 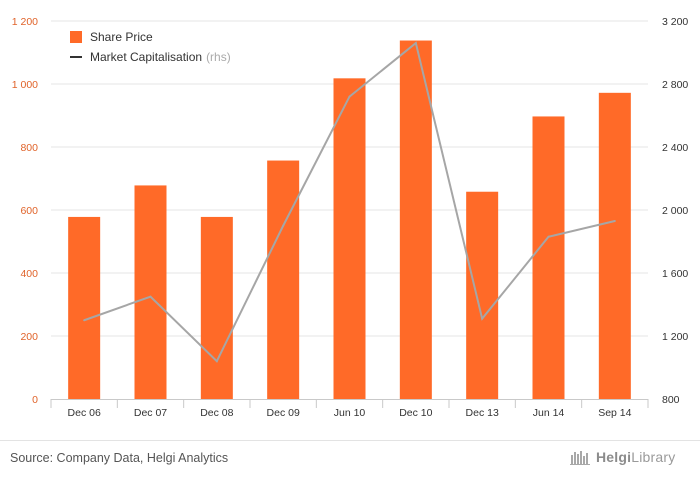 I want to click on right-tick-label: 2 000, so click(x=675, y=211).